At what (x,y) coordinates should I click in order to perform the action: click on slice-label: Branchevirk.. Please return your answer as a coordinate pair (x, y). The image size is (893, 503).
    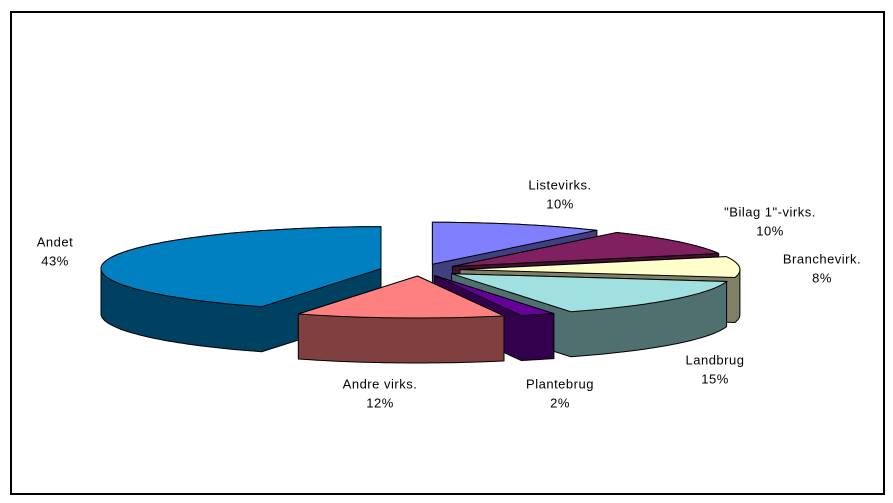
    Looking at the image, I should click on (822, 258).